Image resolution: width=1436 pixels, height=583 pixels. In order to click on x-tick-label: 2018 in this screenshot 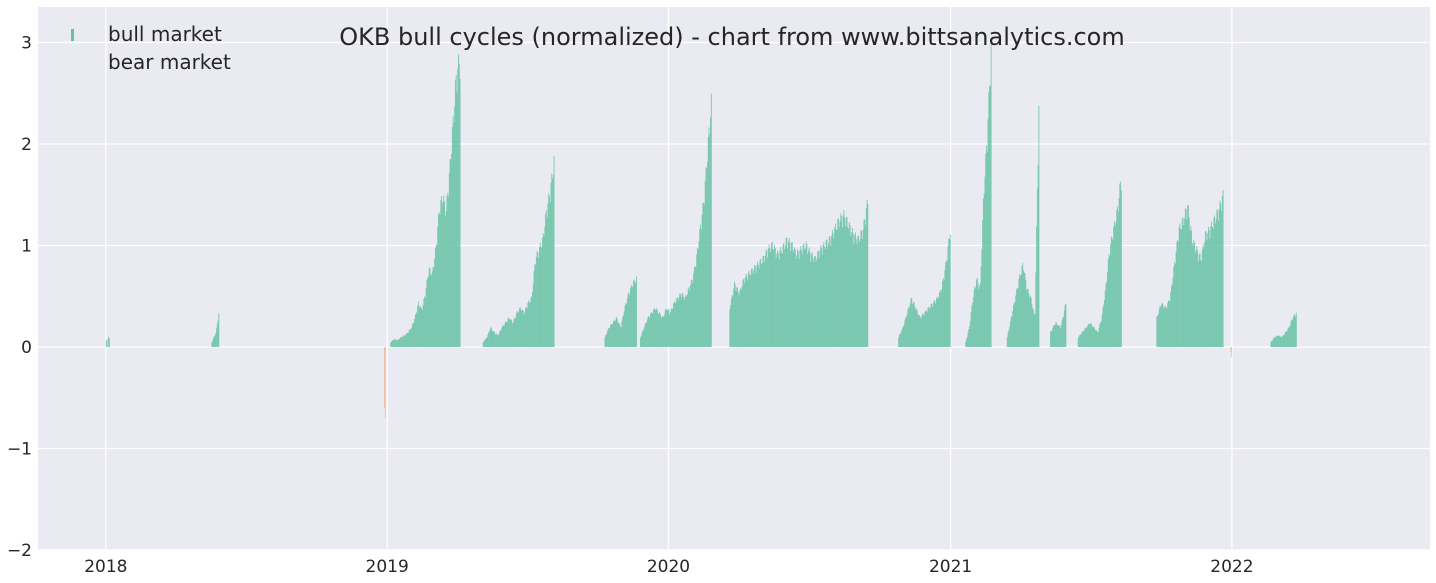, I will do `click(105, 567)`.